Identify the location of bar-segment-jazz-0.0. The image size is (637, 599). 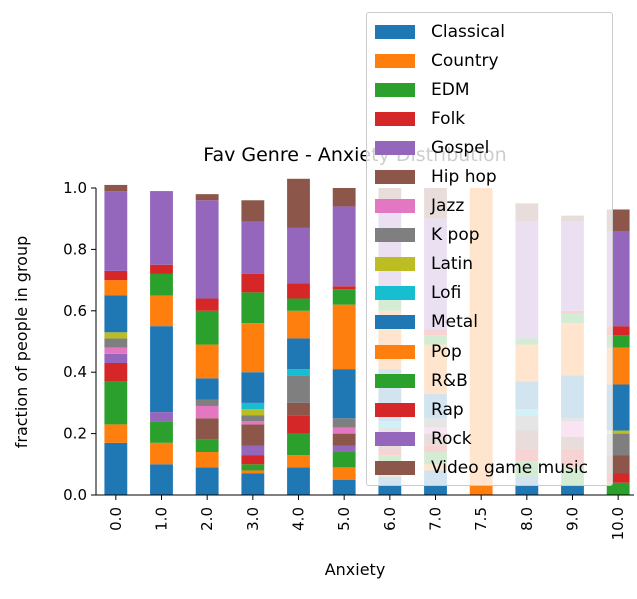
(116, 350).